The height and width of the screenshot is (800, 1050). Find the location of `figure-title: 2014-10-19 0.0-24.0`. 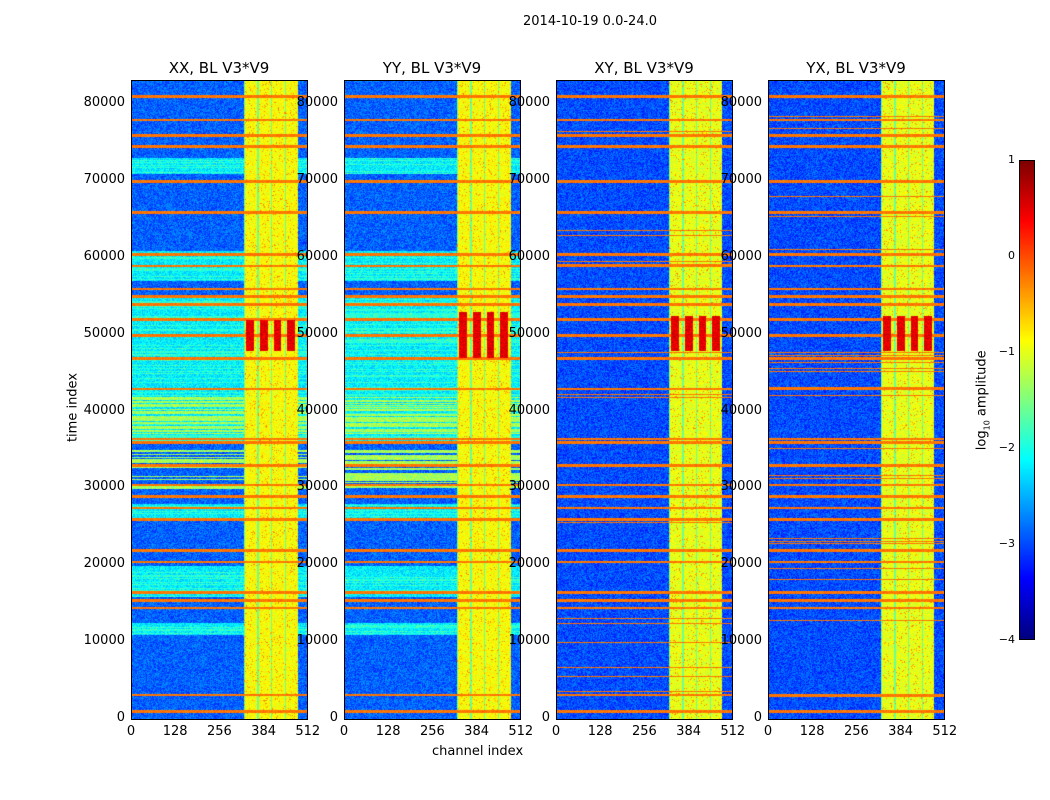

figure-title: 2014-10-19 0.0-24.0 is located at coordinates (590, 21).